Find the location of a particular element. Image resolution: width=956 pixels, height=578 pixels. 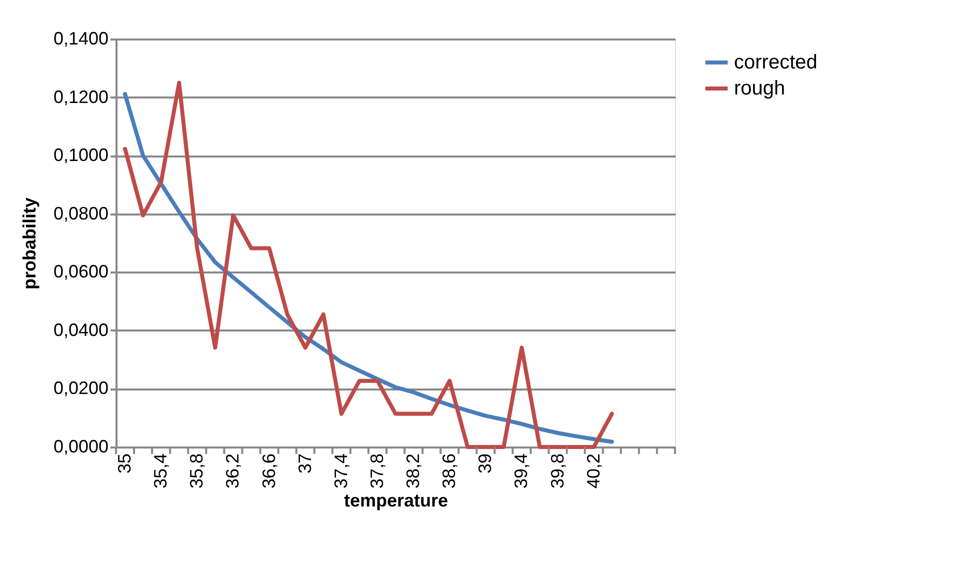

x-tick-label: 35,8 is located at coordinates (196, 471).